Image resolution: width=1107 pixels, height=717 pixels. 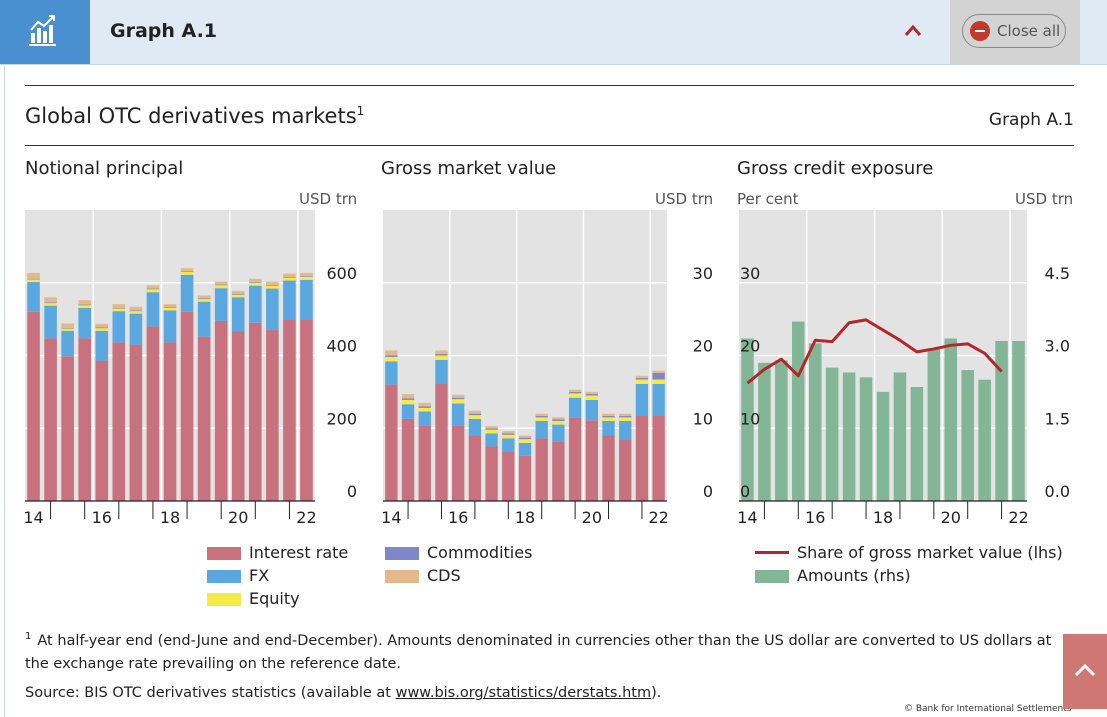 What do you see at coordinates (703, 346) in the screenshot?
I see `y-tick-label: 20` at bounding box center [703, 346].